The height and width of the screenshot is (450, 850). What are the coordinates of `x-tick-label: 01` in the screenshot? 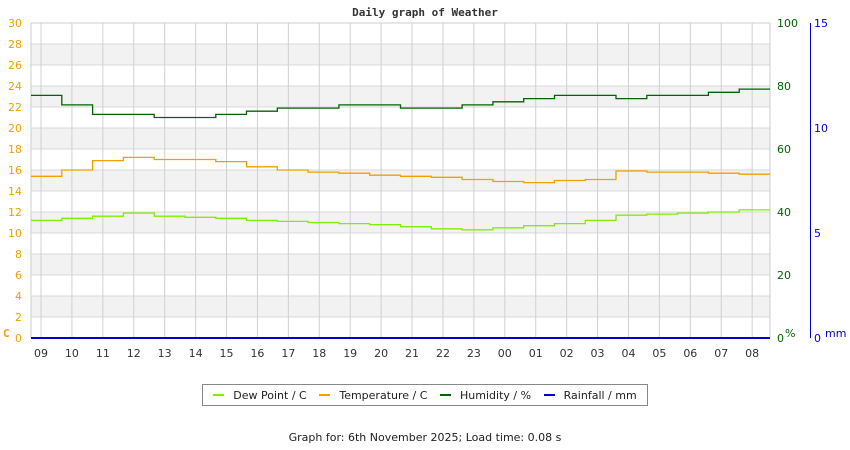 It's located at (536, 353).